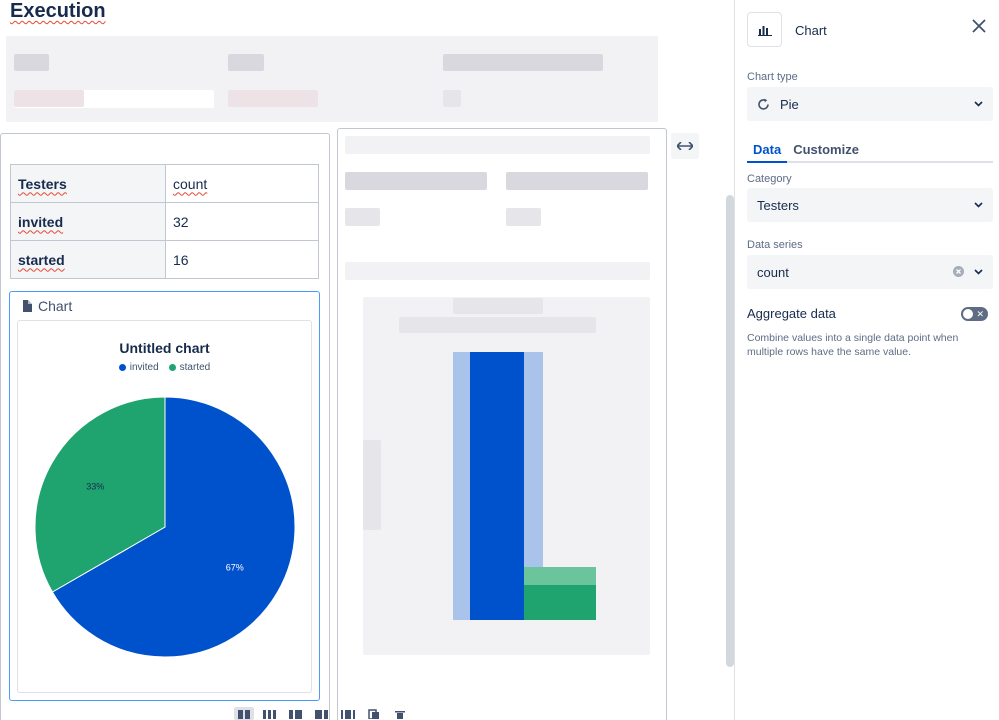 This screenshot has height=720, width=999. I want to click on pie-slice-label: 33%, so click(95, 487).